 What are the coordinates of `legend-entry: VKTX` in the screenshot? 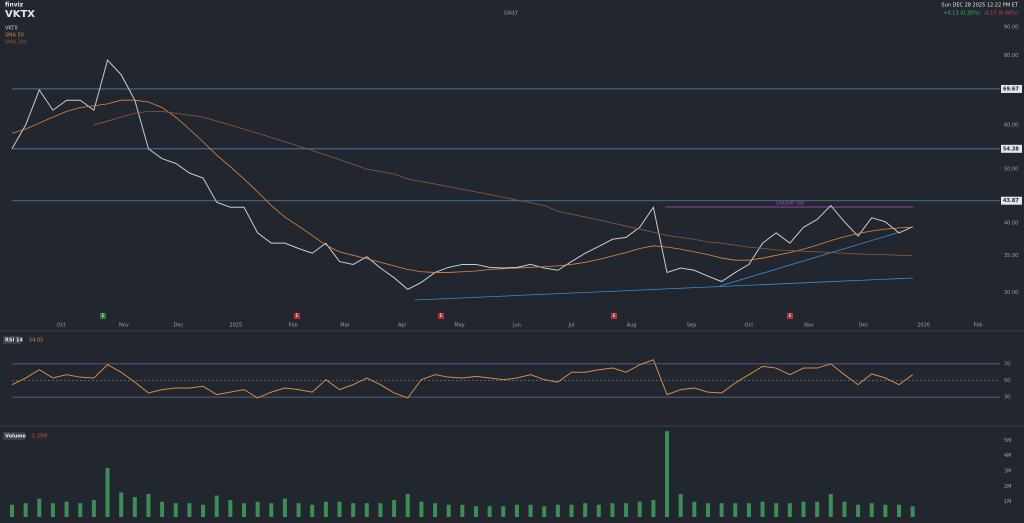 It's located at (11, 29).